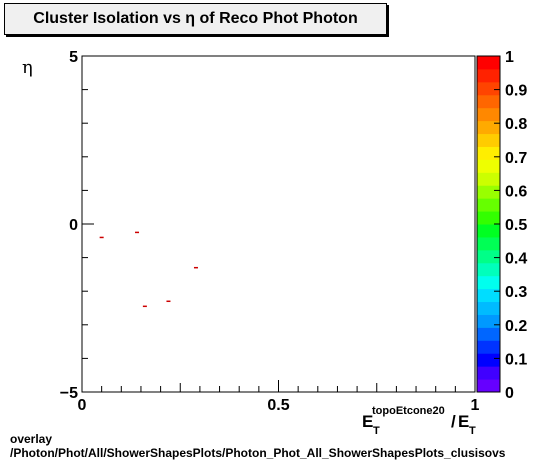 This screenshot has height=462, width=546. I want to click on y-tick-label: 5, so click(73, 57).